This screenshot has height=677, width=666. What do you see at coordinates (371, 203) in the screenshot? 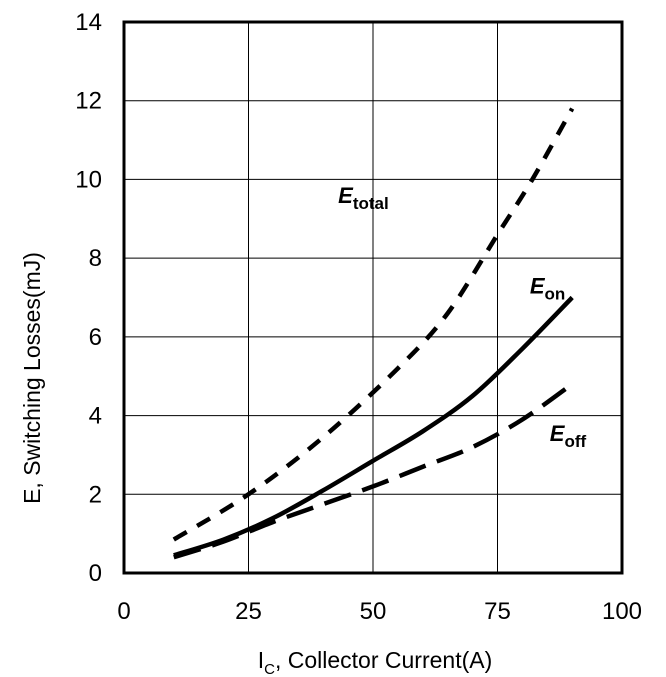
I see `series-label-subscript: total` at bounding box center [371, 203].